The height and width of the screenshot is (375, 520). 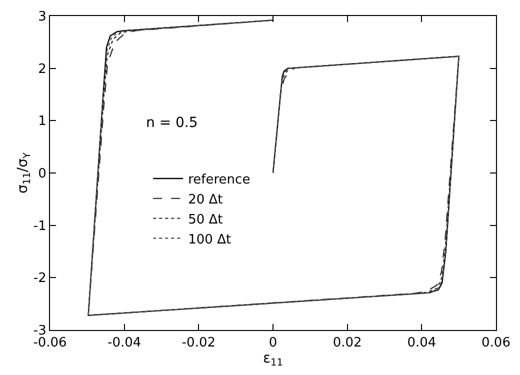 What do you see at coordinates (125, 343) in the screenshot?
I see `x-tick-label: -0.04` at bounding box center [125, 343].